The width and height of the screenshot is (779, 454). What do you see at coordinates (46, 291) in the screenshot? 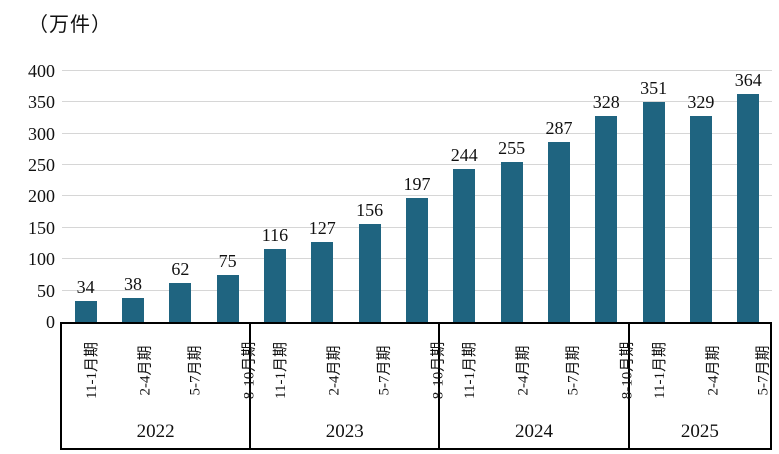
I see `y-axis-tick-label: 50` at bounding box center [46, 291].